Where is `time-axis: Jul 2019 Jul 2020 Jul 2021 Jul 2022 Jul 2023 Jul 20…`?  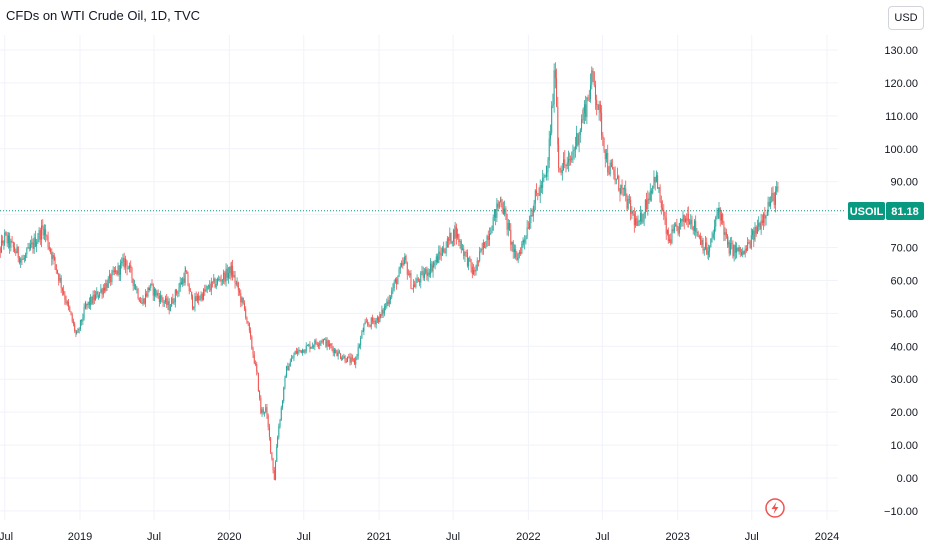 time-axis: Jul 2019 Jul 2020 Jul 2021 Jul 2022 Jul 2023 Jul 20… is located at coordinates (419, 537).